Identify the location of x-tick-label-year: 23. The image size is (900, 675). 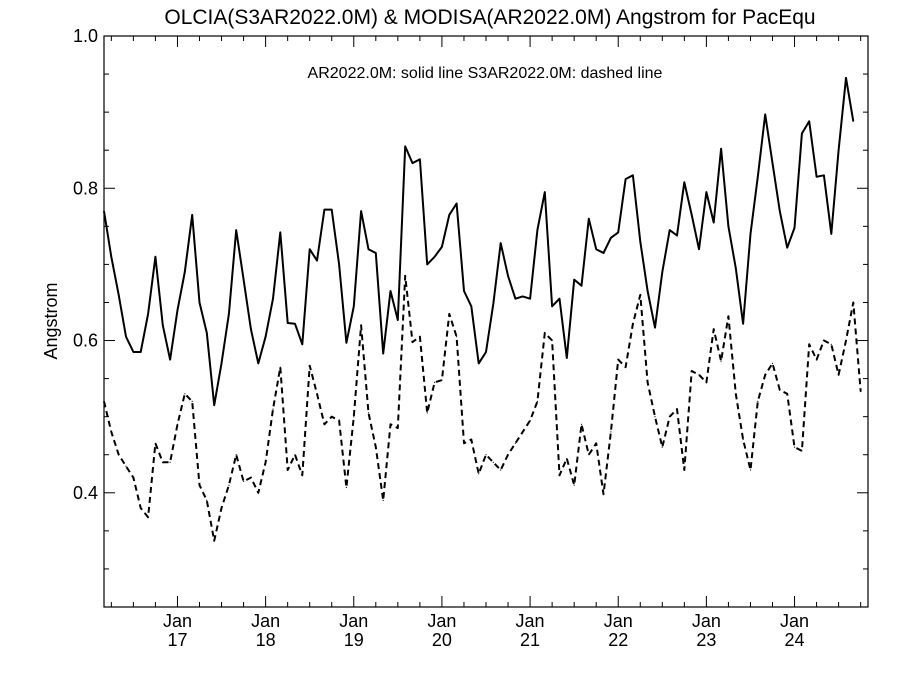
(706, 640).